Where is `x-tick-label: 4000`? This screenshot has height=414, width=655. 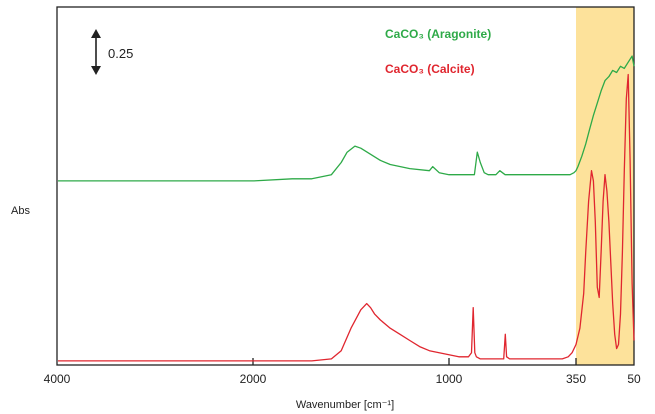 x-tick-label: 4000 is located at coordinates (57, 379).